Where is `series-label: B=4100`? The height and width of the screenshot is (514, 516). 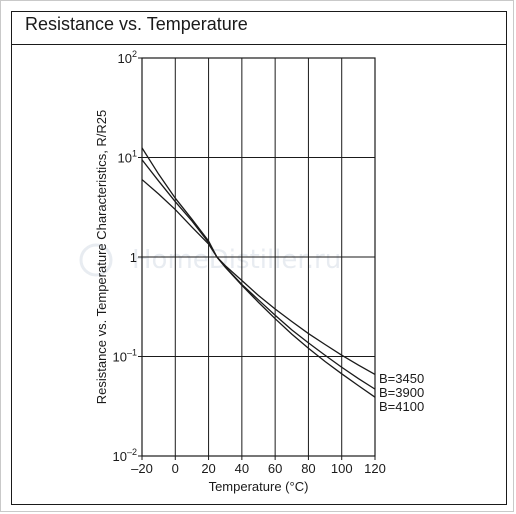 series-label: B=4100 is located at coordinates (401, 406).